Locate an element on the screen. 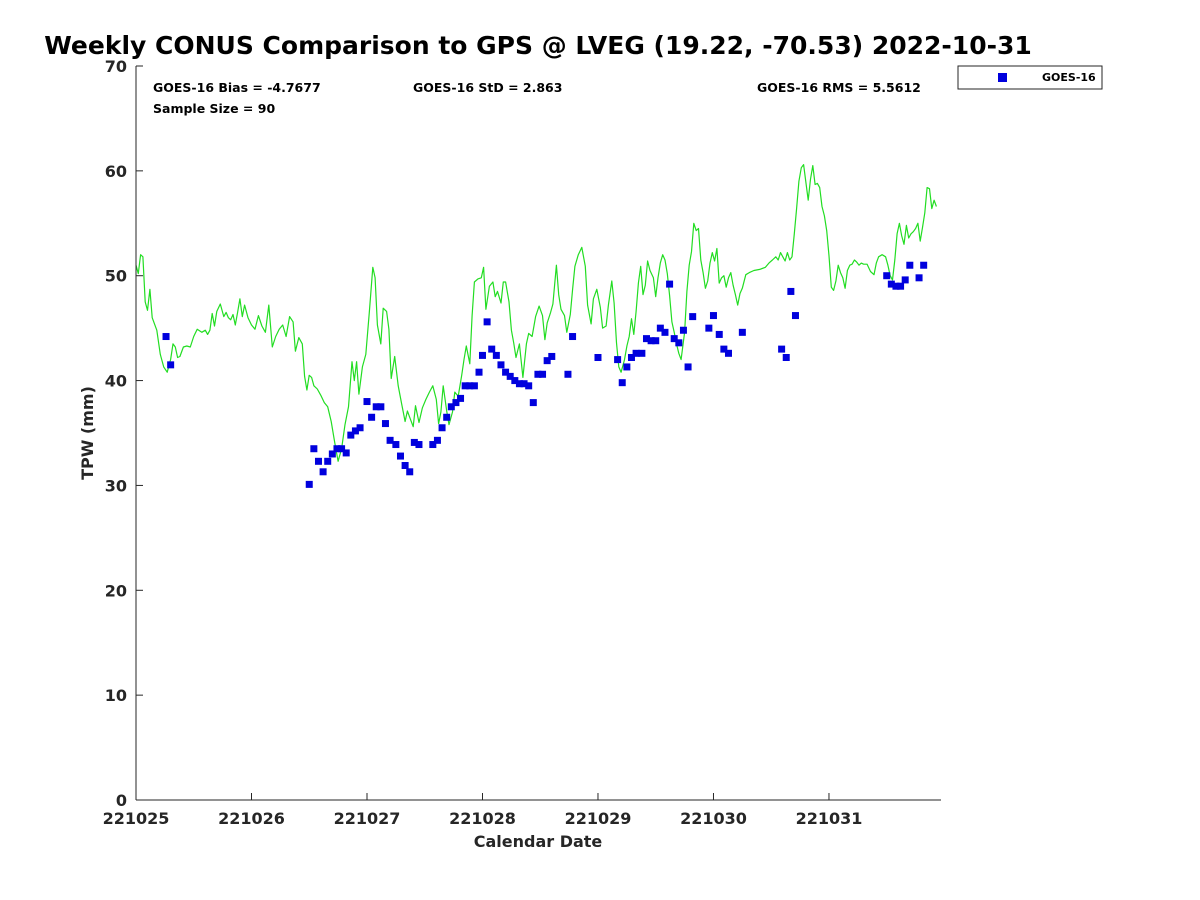 The width and height of the screenshot is (1200, 900). x-tick-label: 221029 is located at coordinates (598, 818).